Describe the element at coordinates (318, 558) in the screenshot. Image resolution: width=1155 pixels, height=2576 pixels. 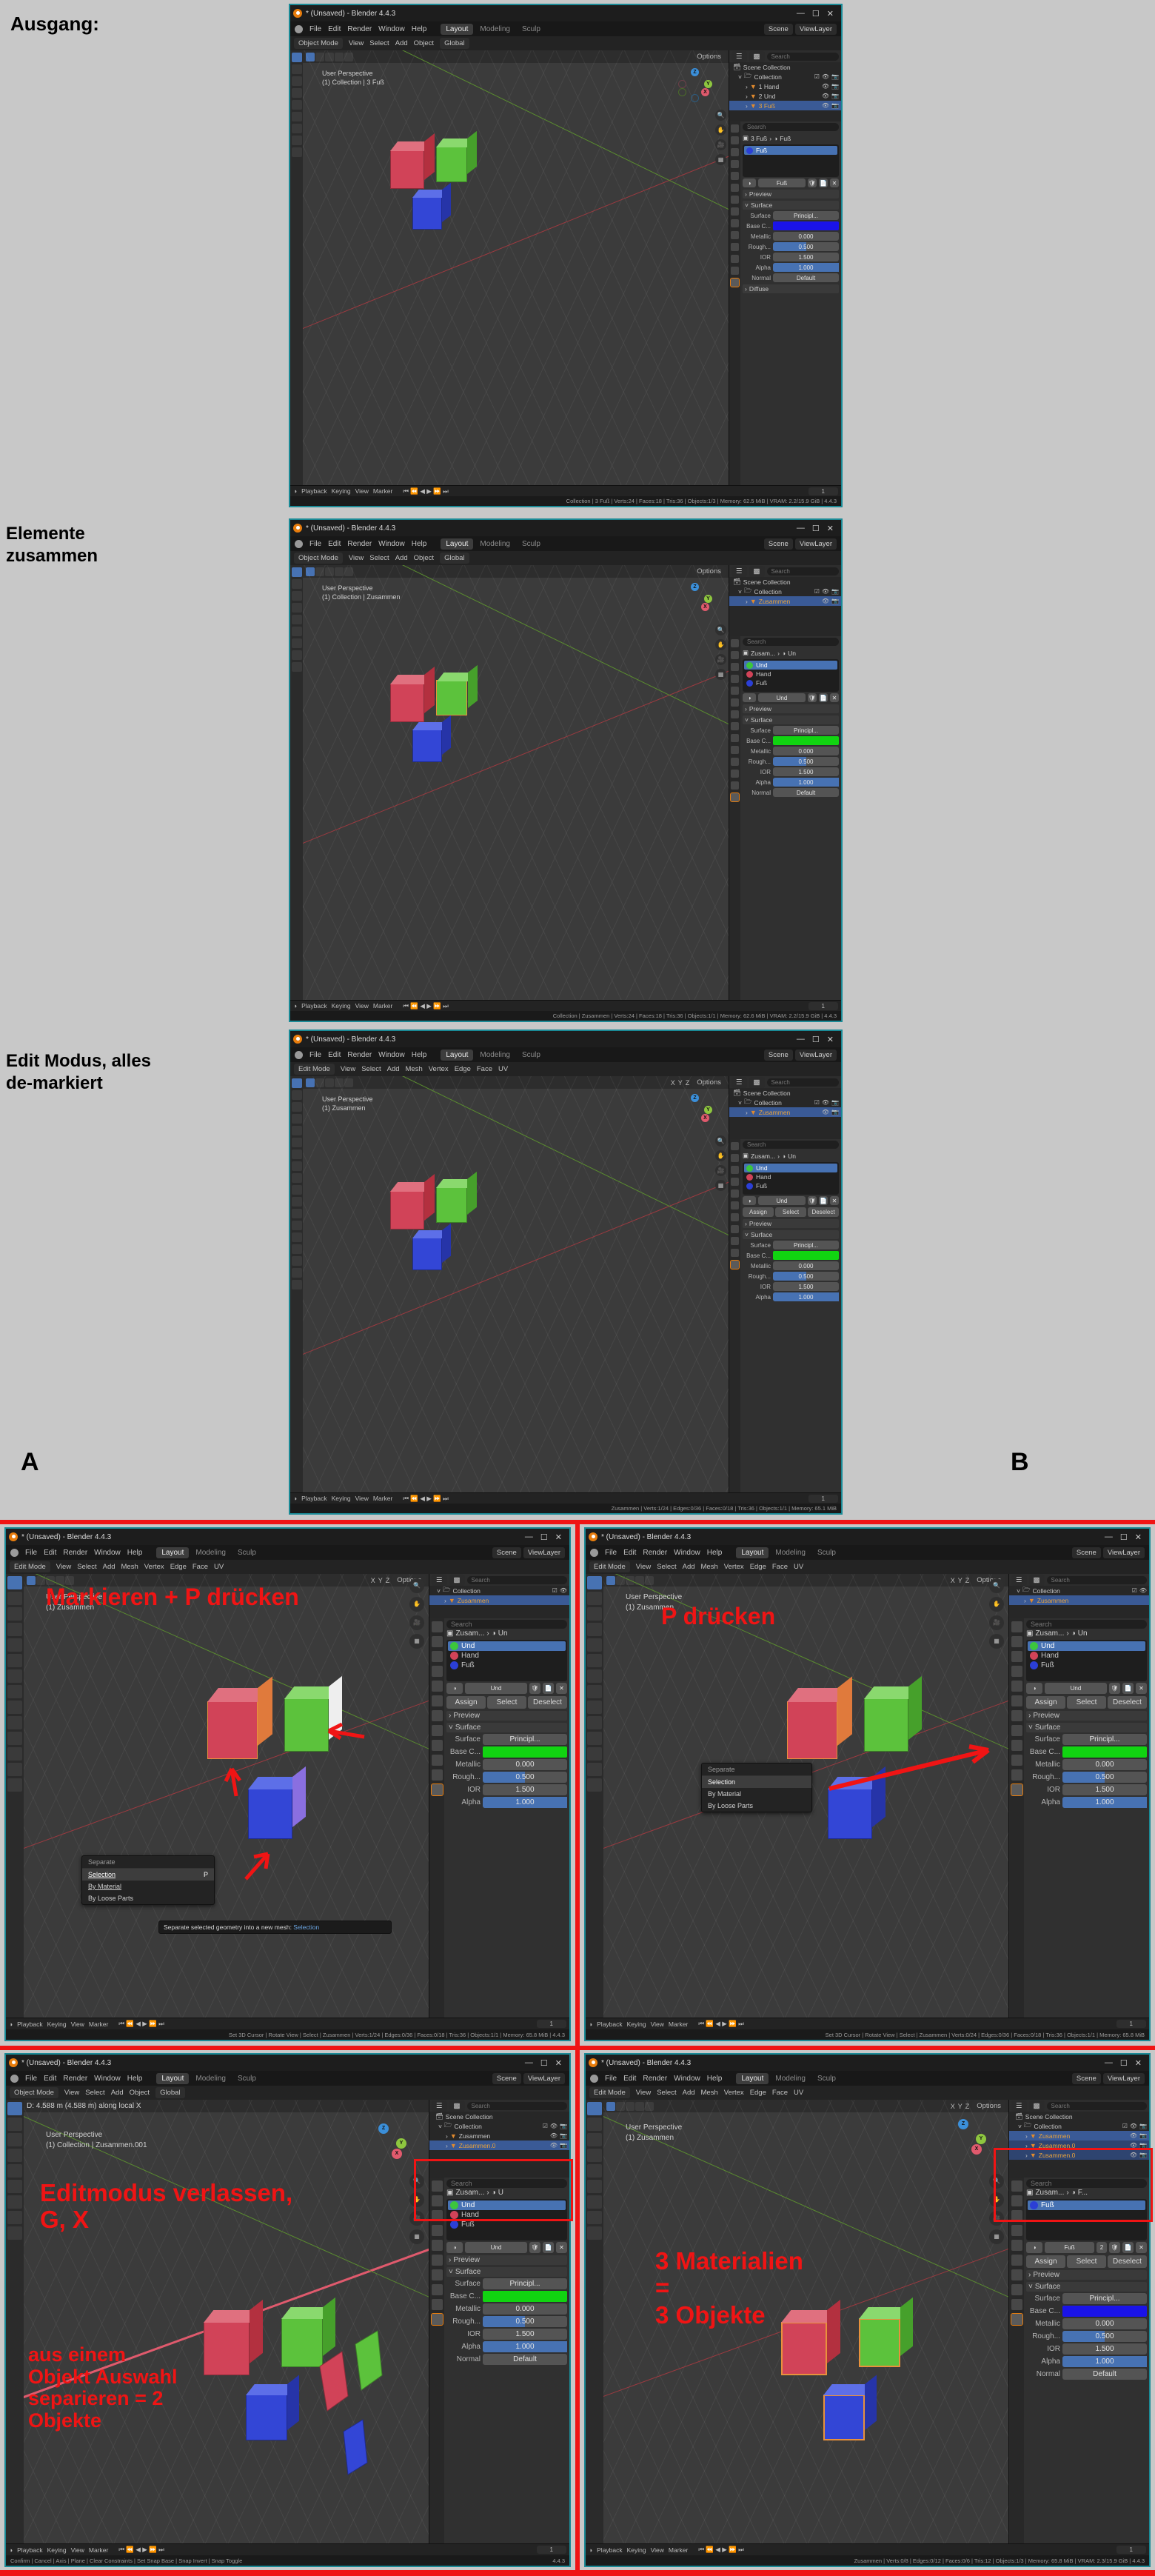
I see `mode-selector: Object Mode` at that location.